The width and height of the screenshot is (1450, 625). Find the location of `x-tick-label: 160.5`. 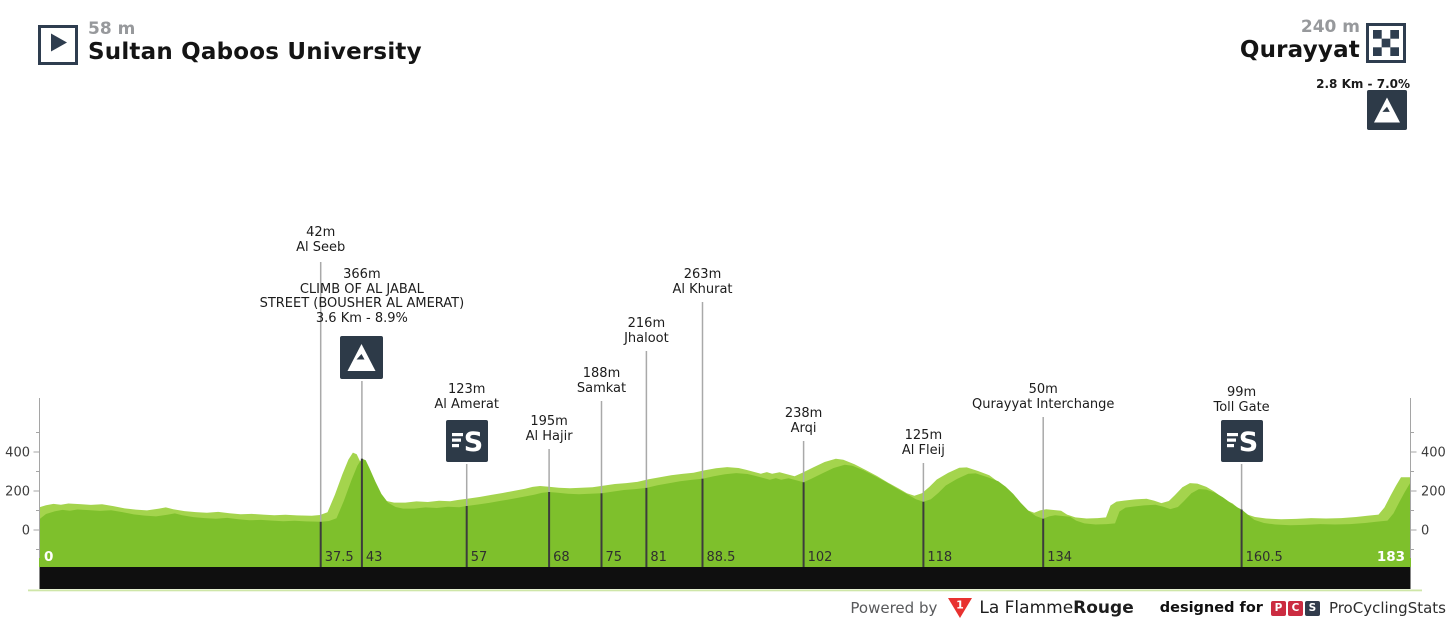

x-tick-label: 160.5 is located at coordinates (1264, 557).